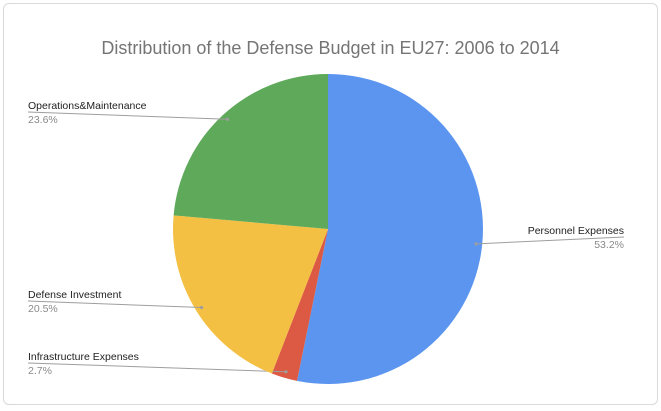 The image size is (661, 411). Describe the element at coordinates (114, 304) in the screenshot. I see `leader-line-defense-investment` at that location.